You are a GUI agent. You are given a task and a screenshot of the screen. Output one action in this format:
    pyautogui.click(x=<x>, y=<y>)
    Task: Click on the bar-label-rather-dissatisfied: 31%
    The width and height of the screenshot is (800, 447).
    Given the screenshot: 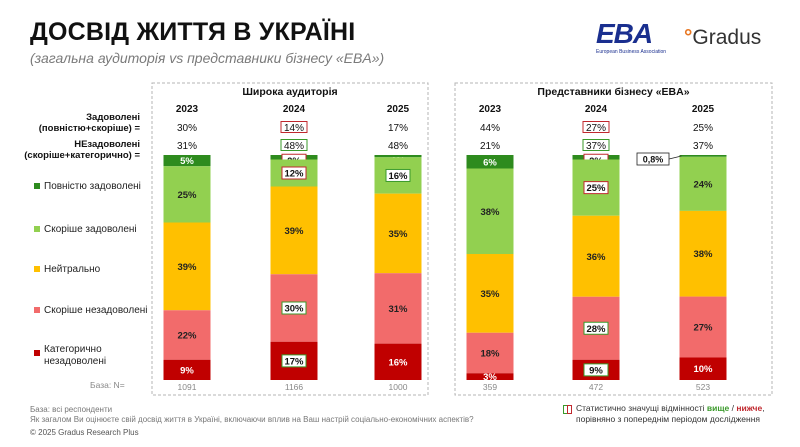 What is the action you would take?
    pyautogui.click(x=398, y=309)
    